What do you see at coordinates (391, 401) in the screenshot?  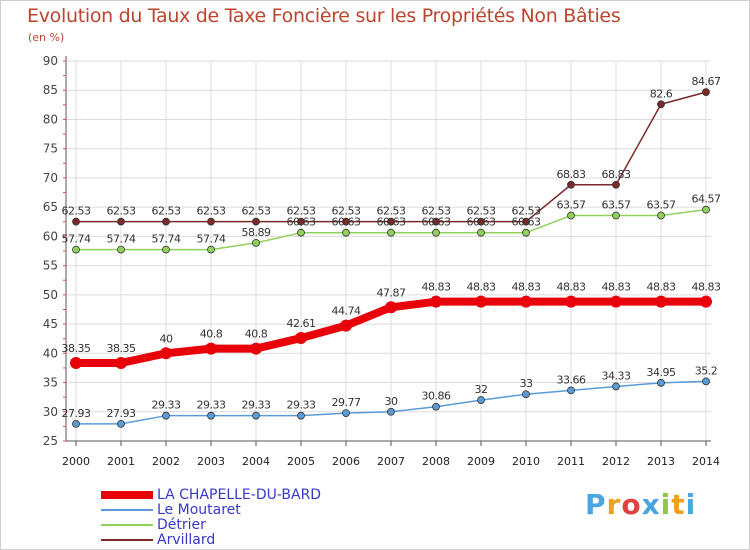 I see `data-label: 30` at bounding box center [391, 401].